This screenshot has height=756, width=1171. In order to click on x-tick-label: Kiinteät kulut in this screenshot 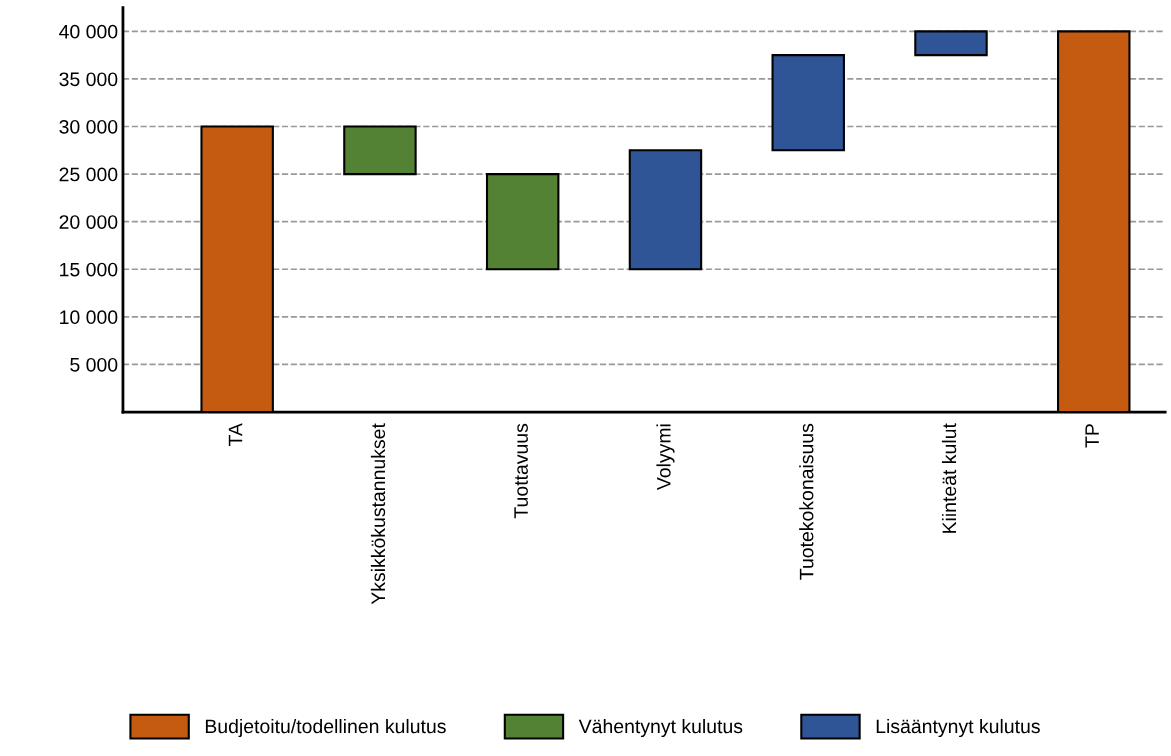, I will do `click(949, 478)`.